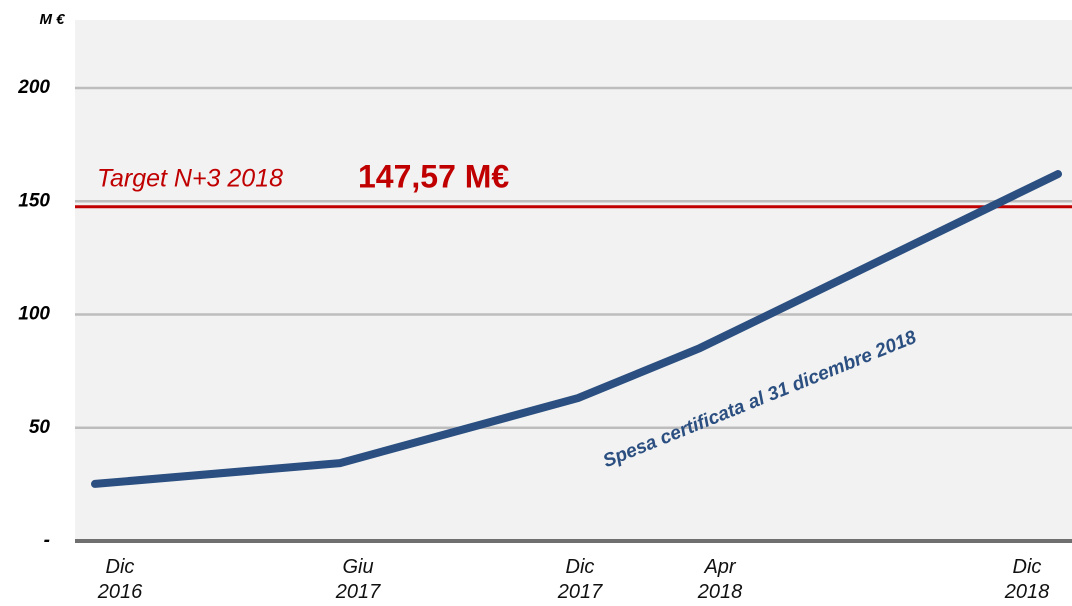 The width and height of the screenshot is (1072, 606). What do you see at coordinates (34, 200) in the screenshot?
I see `y-tick-label: 150` at bounding box center [34, 200].